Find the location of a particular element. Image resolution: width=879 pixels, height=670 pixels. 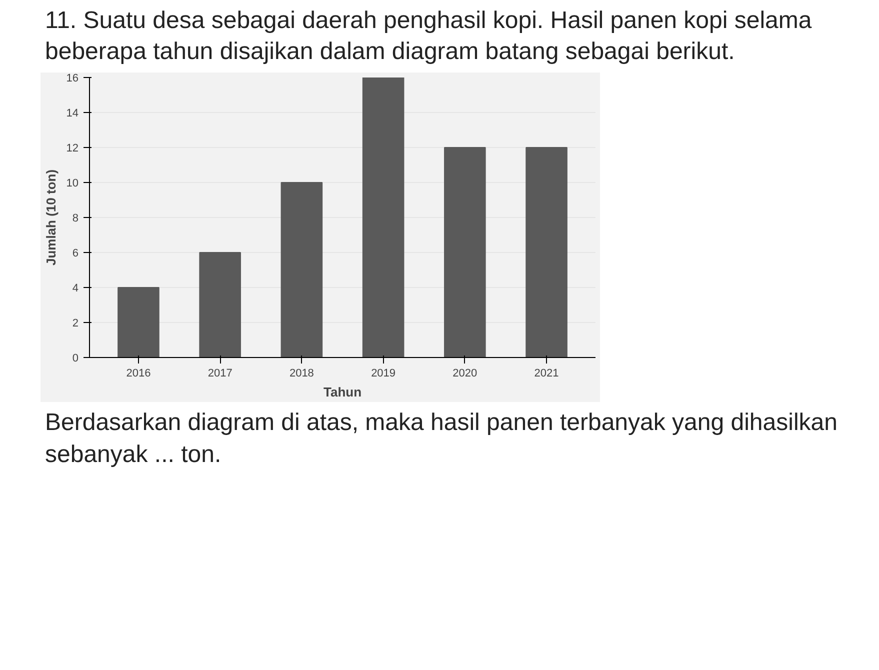

y-tick-label: 16 is located at coordinates (72, 78).